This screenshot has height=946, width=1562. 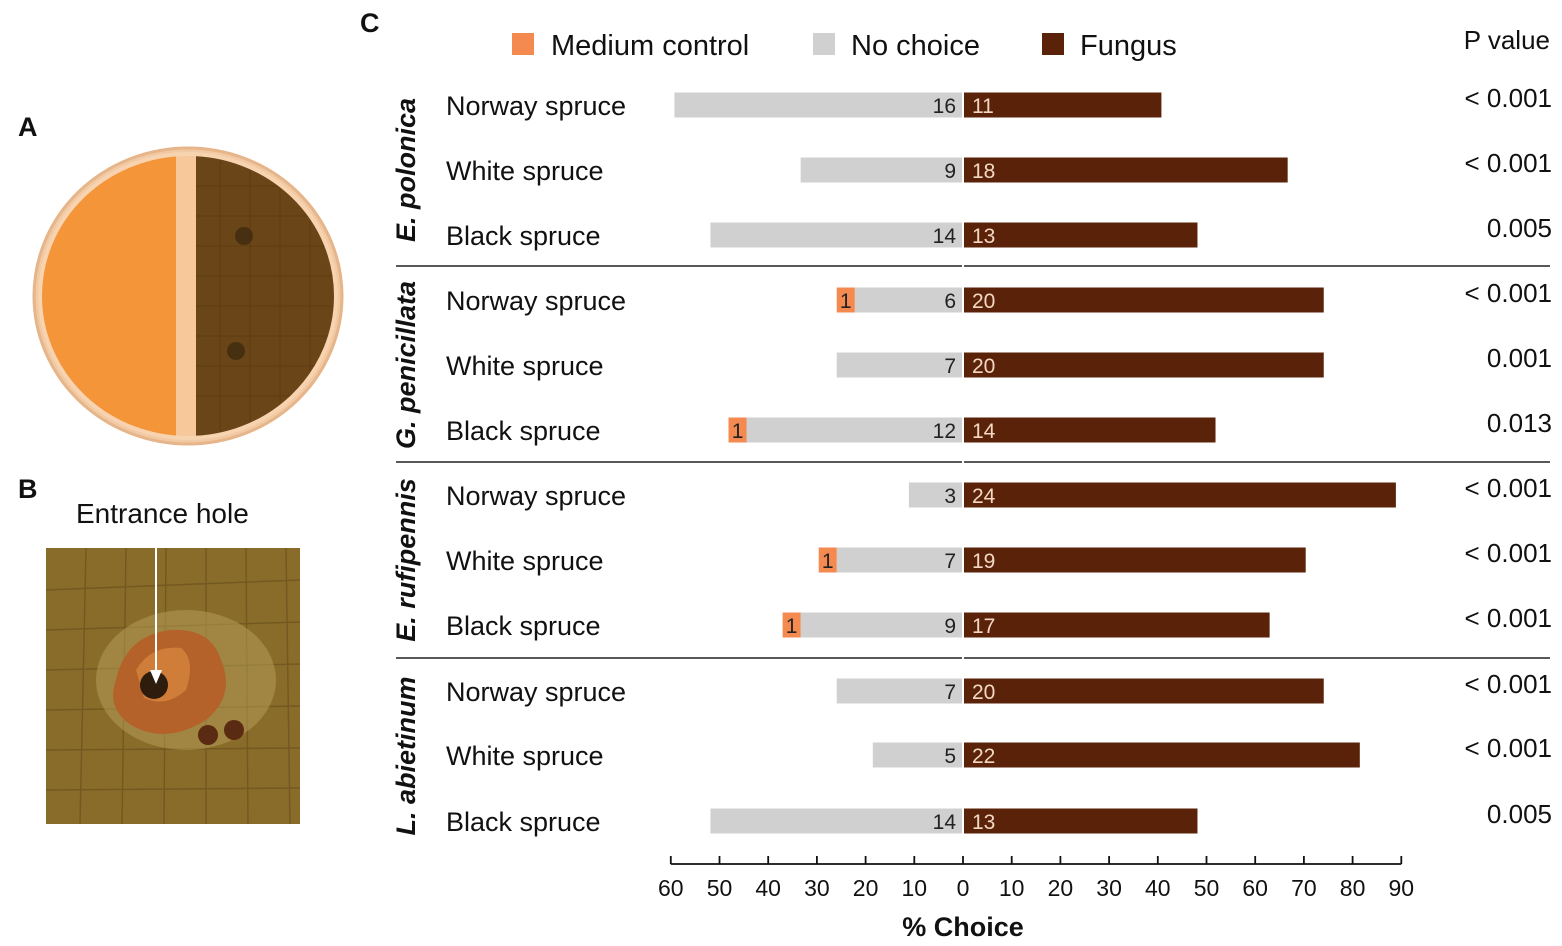 What do you see at coordinates (671, 888) in the screenshot?
I see `x-tick-label: 60` at bounding box center [671, 888].